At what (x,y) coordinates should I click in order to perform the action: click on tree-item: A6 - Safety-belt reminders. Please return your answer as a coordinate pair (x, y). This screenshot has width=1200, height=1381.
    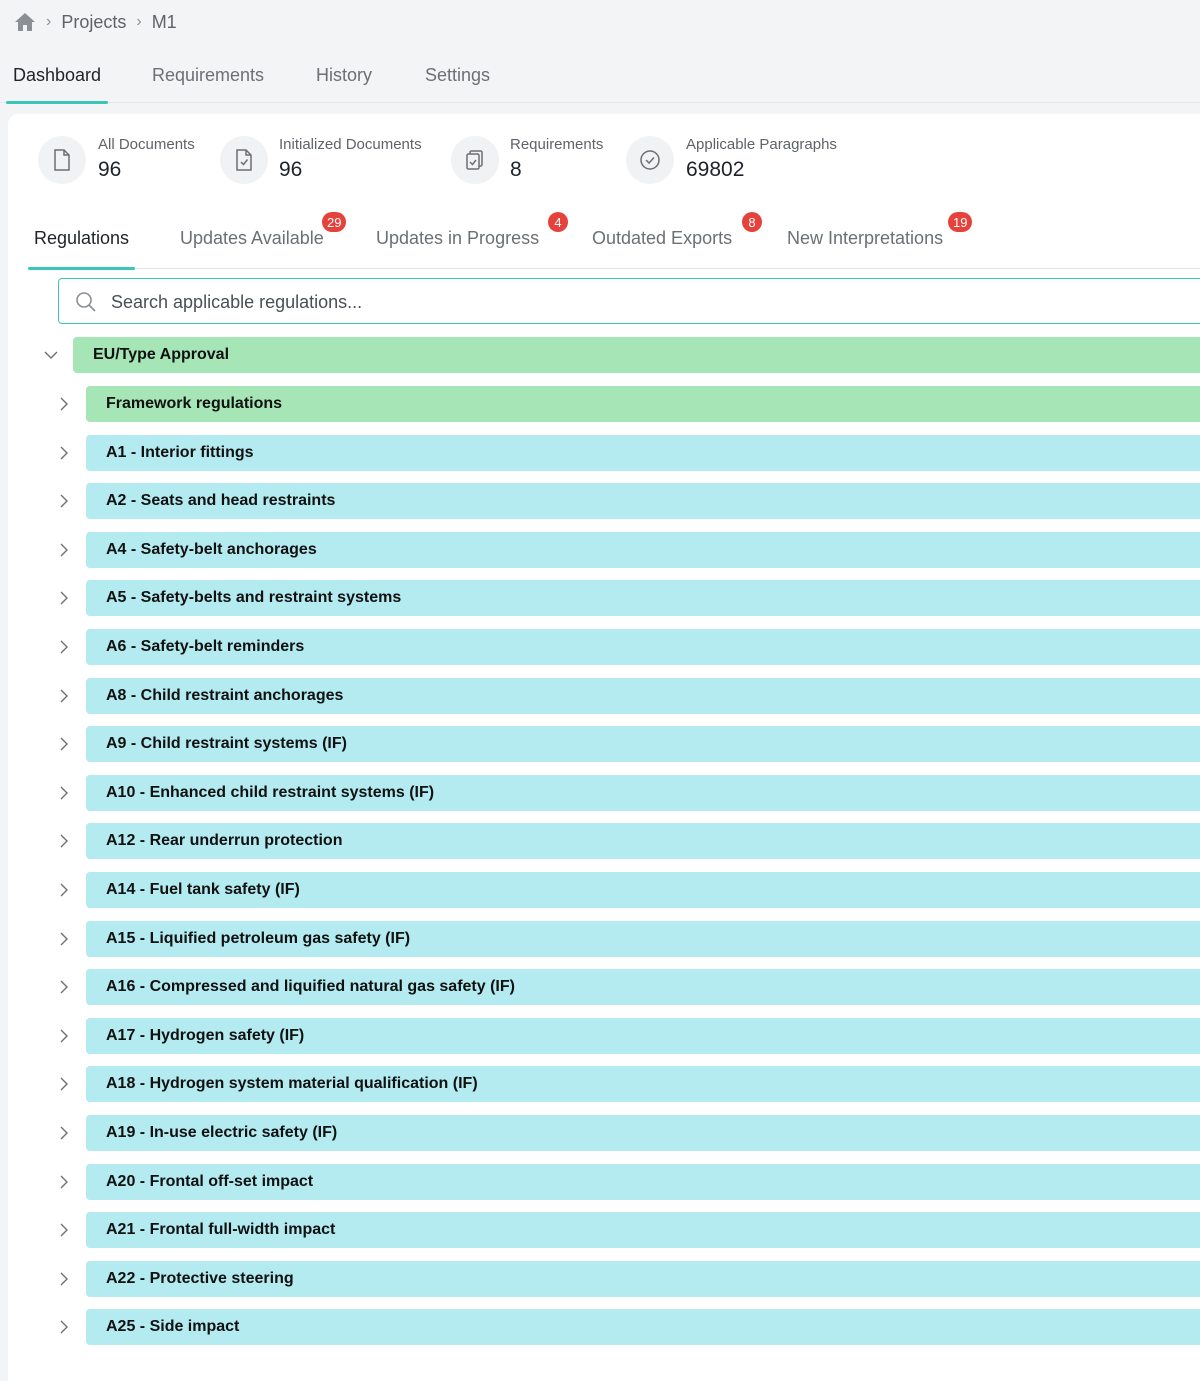
    Looking at the image, I should click on (643, 647).